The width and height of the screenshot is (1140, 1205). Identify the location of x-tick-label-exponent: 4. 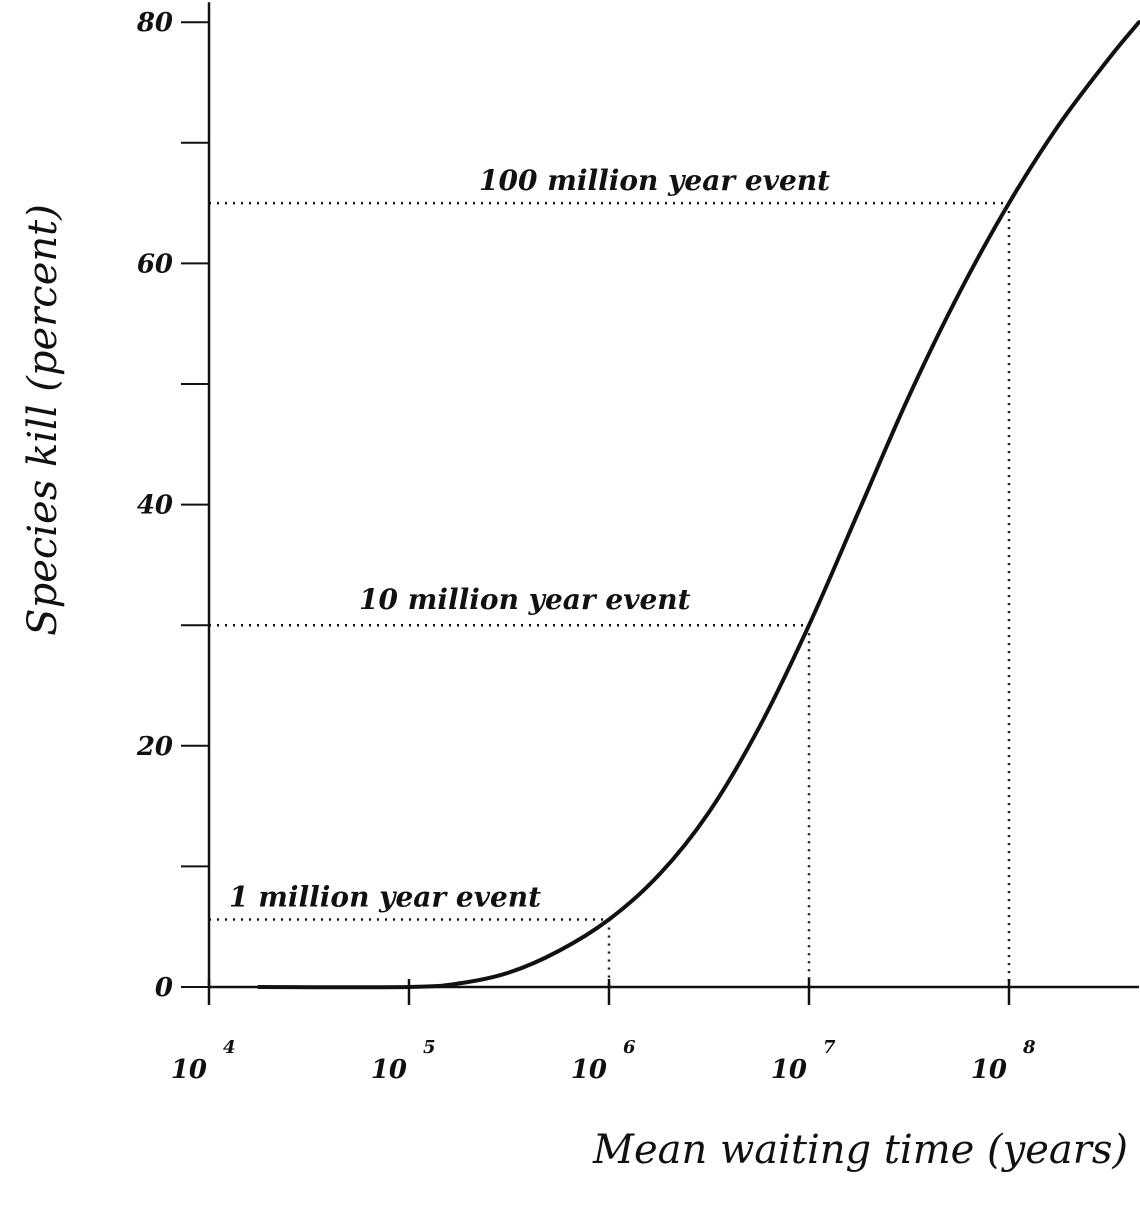
(229, 1047).